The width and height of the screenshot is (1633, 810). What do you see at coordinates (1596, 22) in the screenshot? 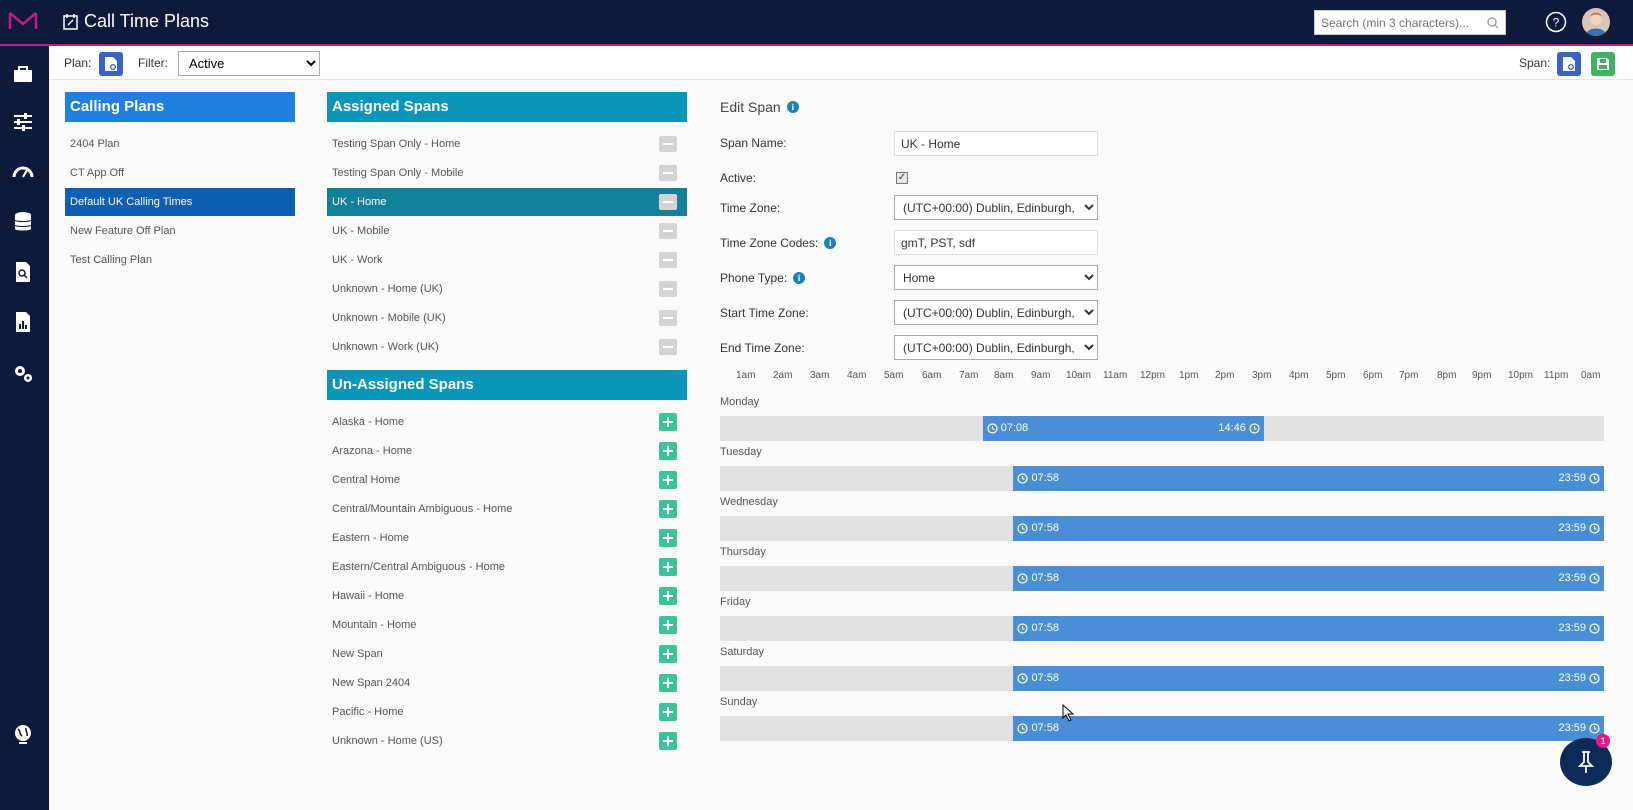
I see `user-avatar` at bounding box center [1596, 22].